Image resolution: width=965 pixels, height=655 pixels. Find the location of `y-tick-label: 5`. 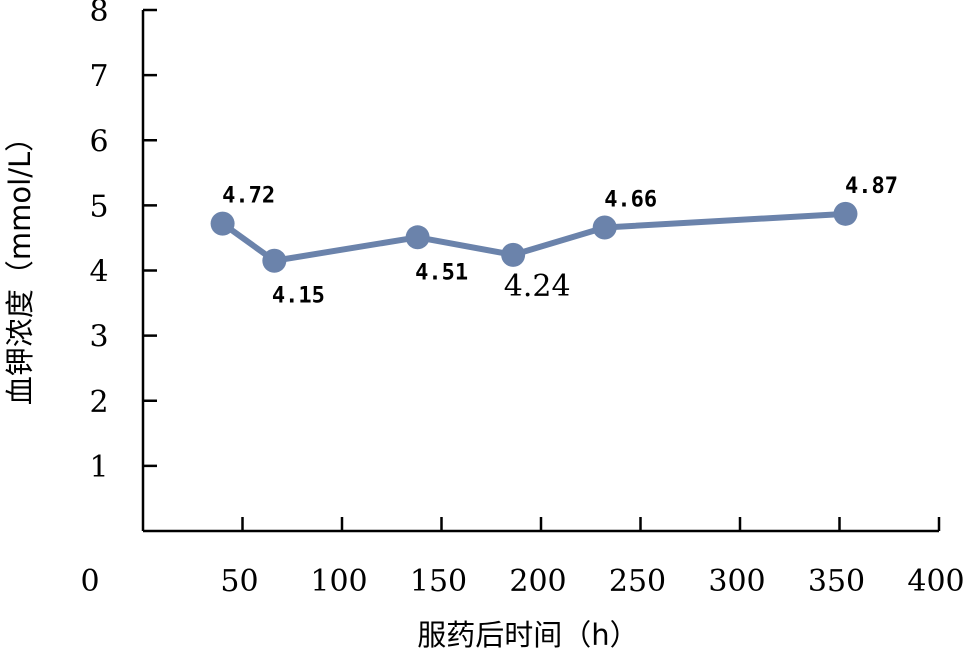

y-tick-label: 5 is located at coordinates (98, 206).